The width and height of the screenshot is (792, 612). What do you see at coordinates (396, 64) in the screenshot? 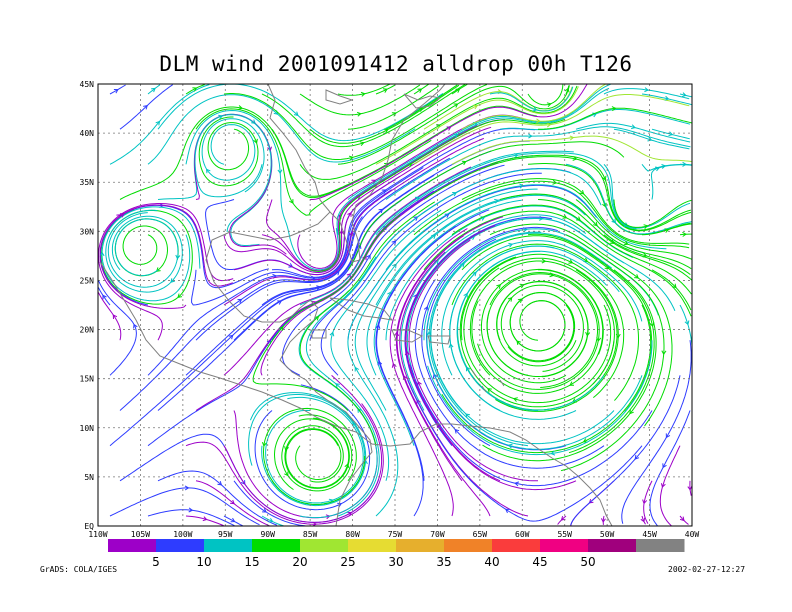
I see `map-title: DLM wind 2001091412 alldrop 00h T126` at bounding box center [396, 64].